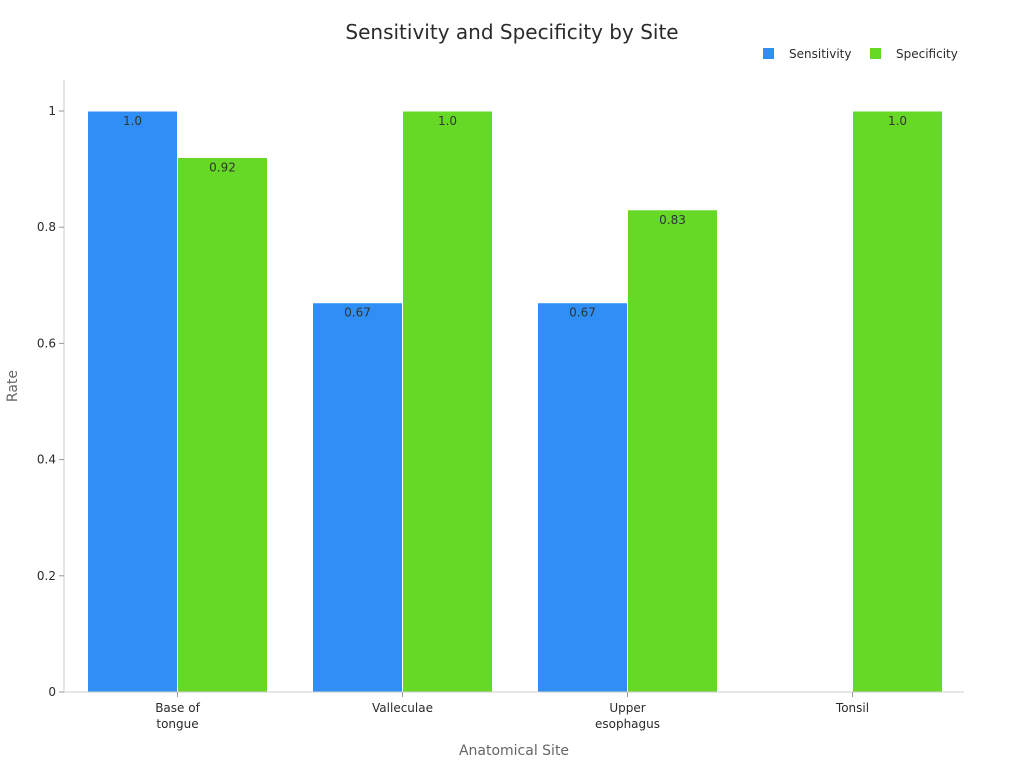 The width and height of the screenshot is (1024, 773). I want to click on x-tick-label: Base of, so click(177, 708).